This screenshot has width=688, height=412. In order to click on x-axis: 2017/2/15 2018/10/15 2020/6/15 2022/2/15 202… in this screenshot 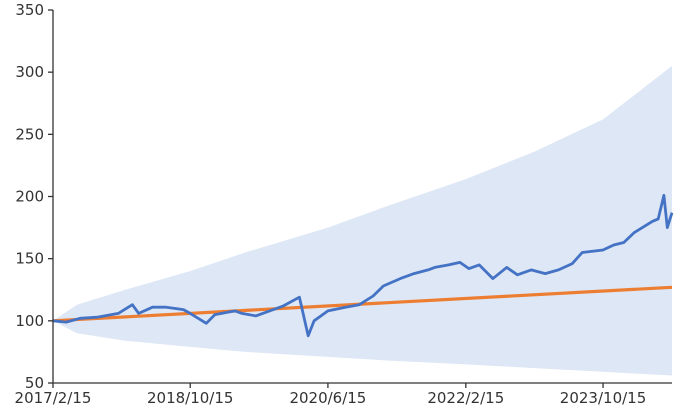, I will do `click(330, 395)`.